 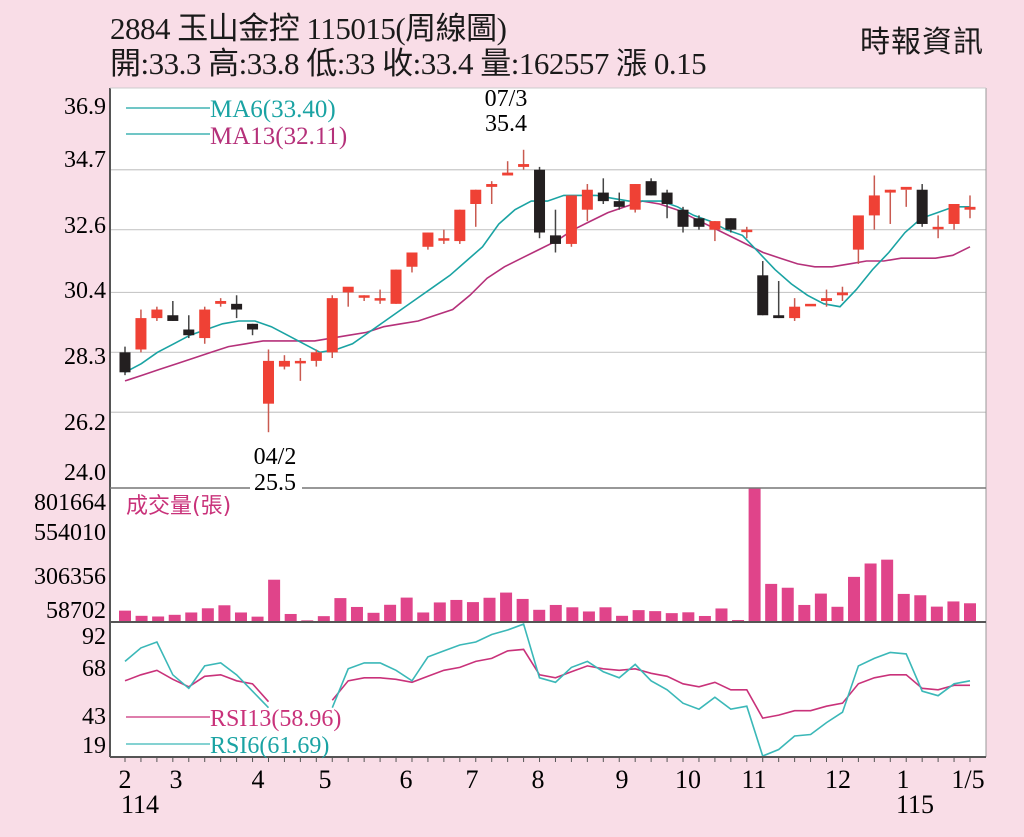 I want to click on price-tick-label: 28.3, so click(x=85, y=357).